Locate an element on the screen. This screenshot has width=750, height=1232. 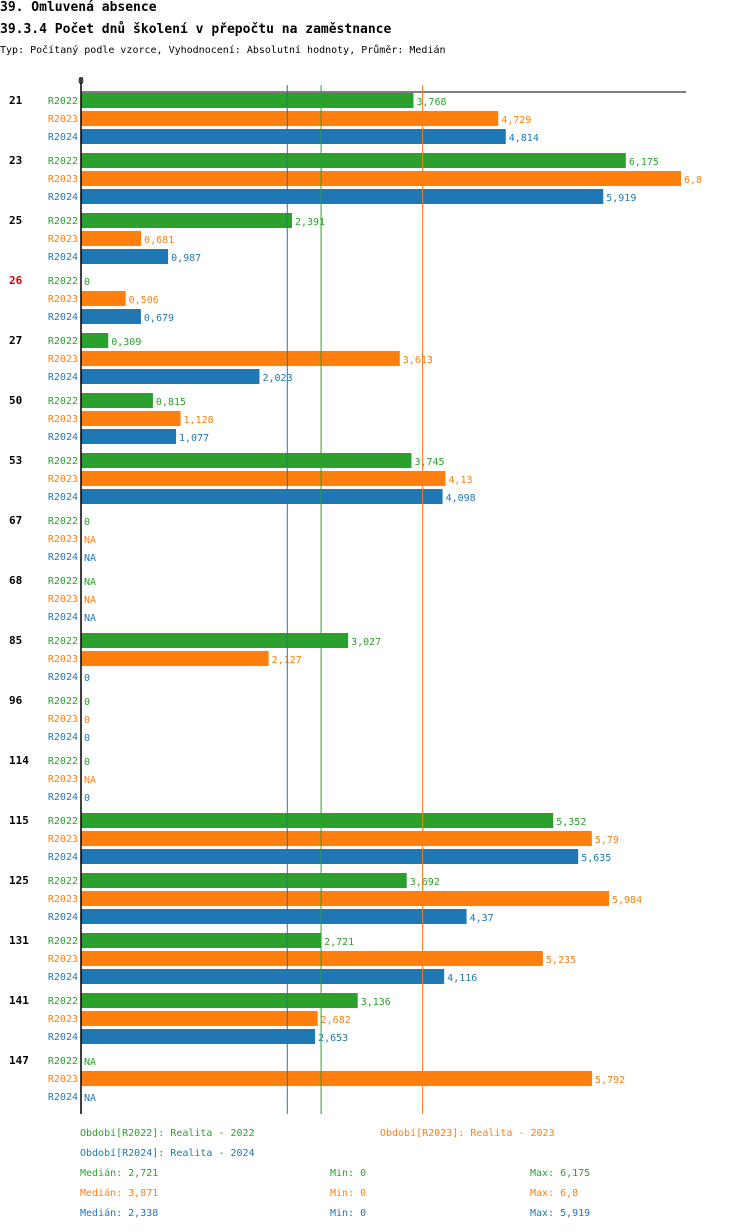
data-label: 0,681 is located at coordinates (159, 240).